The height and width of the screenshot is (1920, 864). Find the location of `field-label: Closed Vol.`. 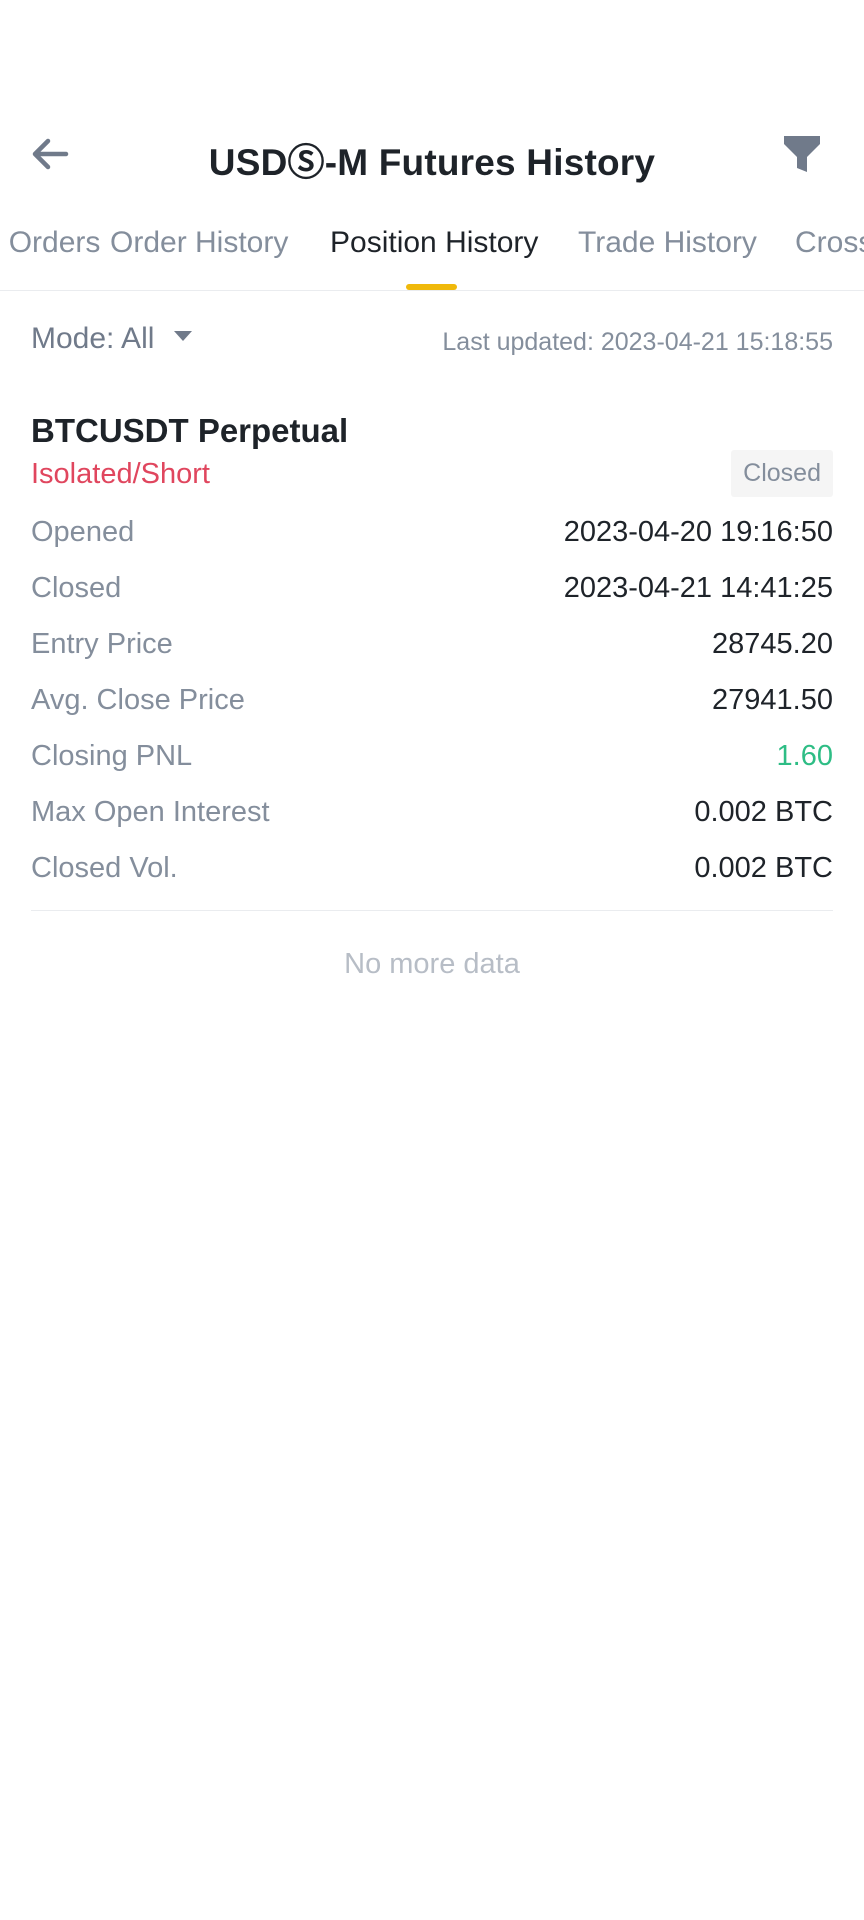

field-label: Closed Vol. is located at coordinates (104, 868).